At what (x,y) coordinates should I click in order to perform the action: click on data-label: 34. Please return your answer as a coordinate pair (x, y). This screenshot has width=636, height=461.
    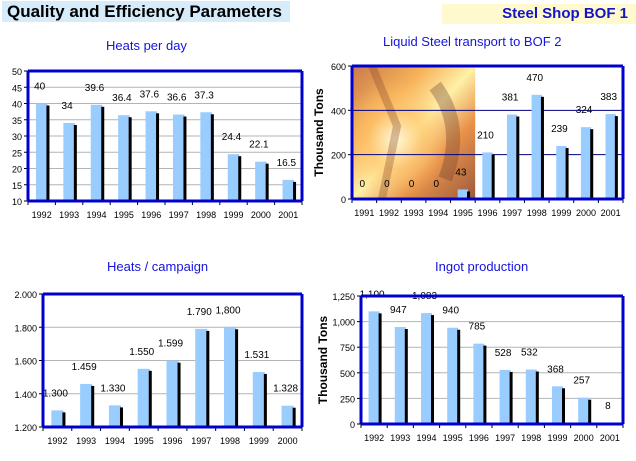
    Looking at the image, I should click on (68, 106).